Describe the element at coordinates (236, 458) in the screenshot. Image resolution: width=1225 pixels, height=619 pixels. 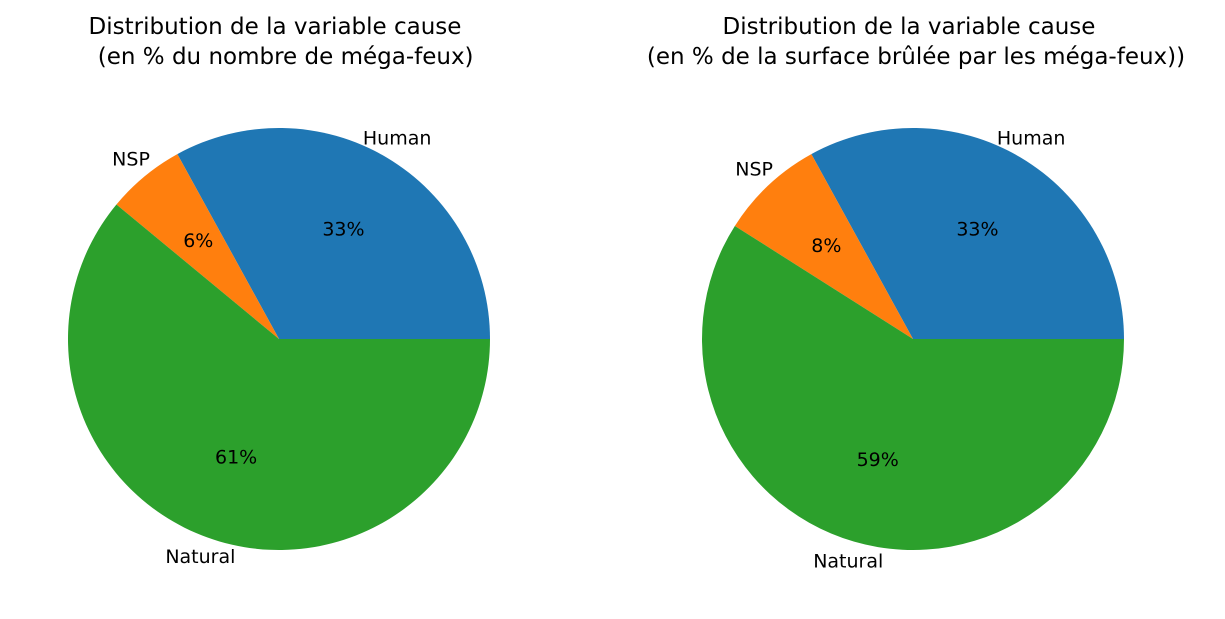
I see `value-label-natural: 61%` at that location.